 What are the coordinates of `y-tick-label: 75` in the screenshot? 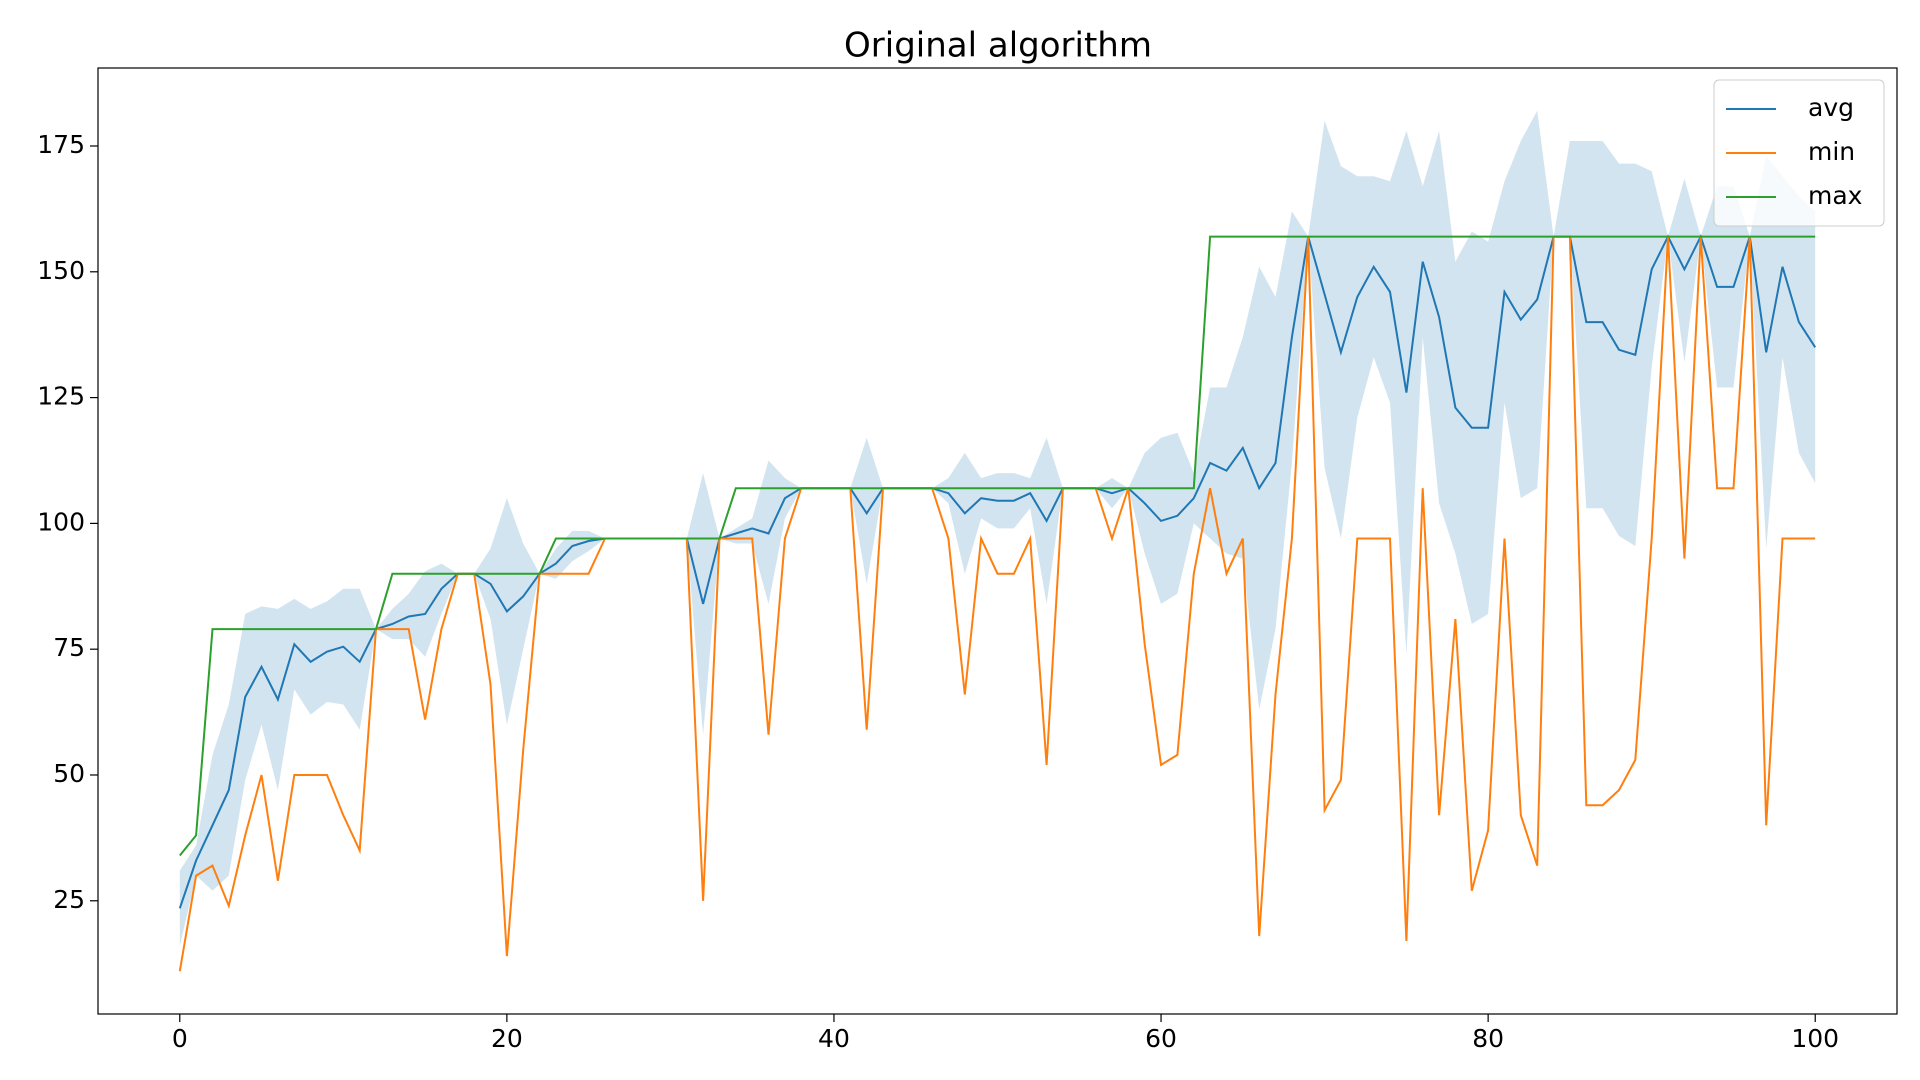 It's located at (69, 647).